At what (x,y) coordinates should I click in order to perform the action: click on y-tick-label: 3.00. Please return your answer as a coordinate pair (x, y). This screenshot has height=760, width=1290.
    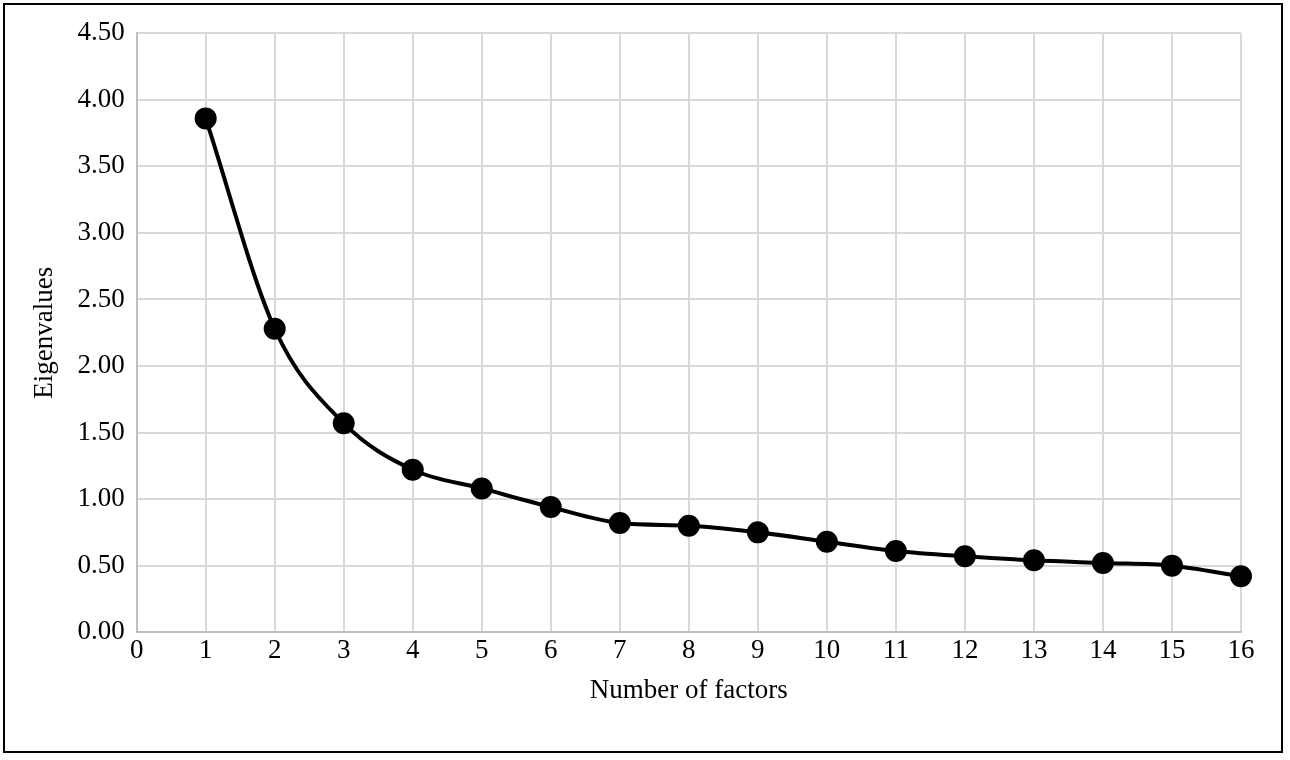
    Looking at the image, I should click on (101, 230).